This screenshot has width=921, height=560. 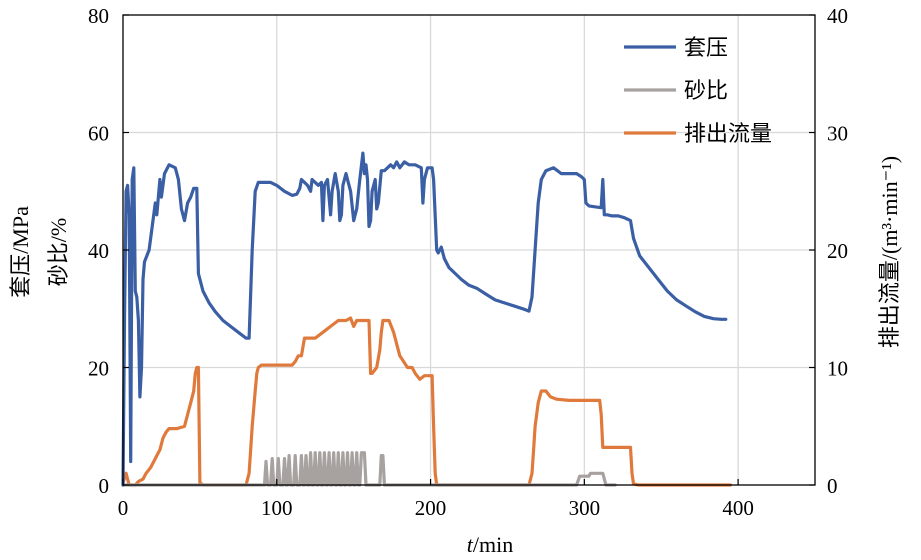 I want to click on left-tick-label: 80, so click(x=98, y=16).